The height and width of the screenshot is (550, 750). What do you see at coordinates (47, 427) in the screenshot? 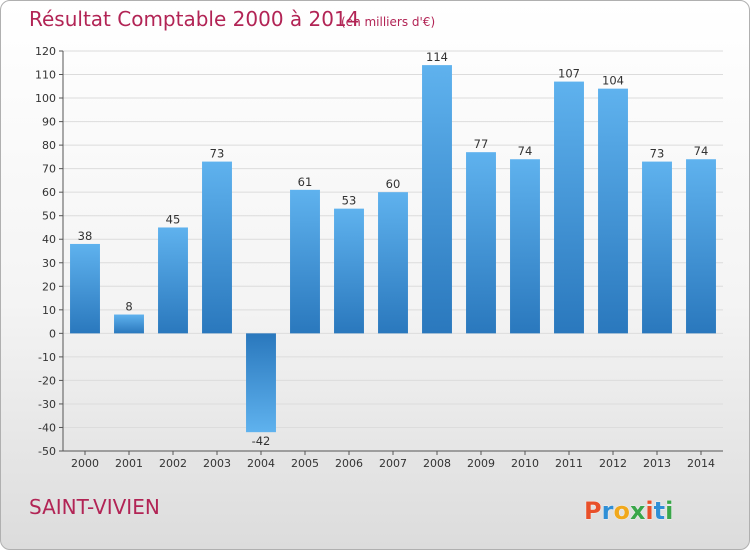
I see `y-tick-label: -40` at bounding box center [47, 427].